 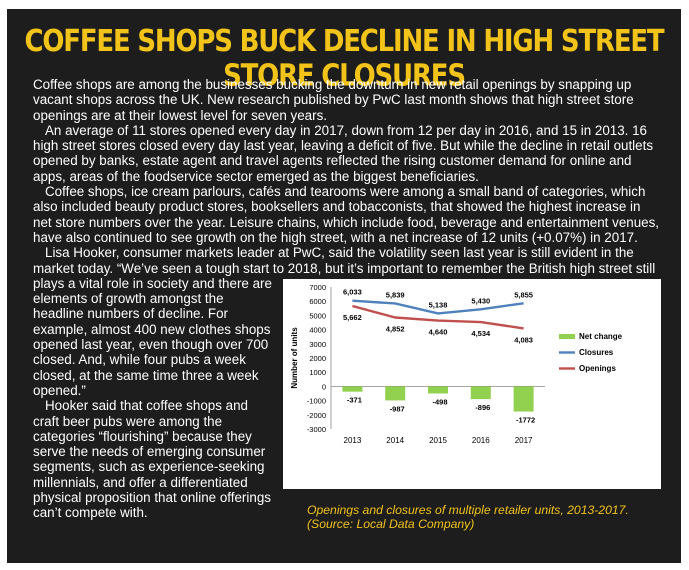 I want to click on line-data-label: 6,033, so click(x=352, y=292).